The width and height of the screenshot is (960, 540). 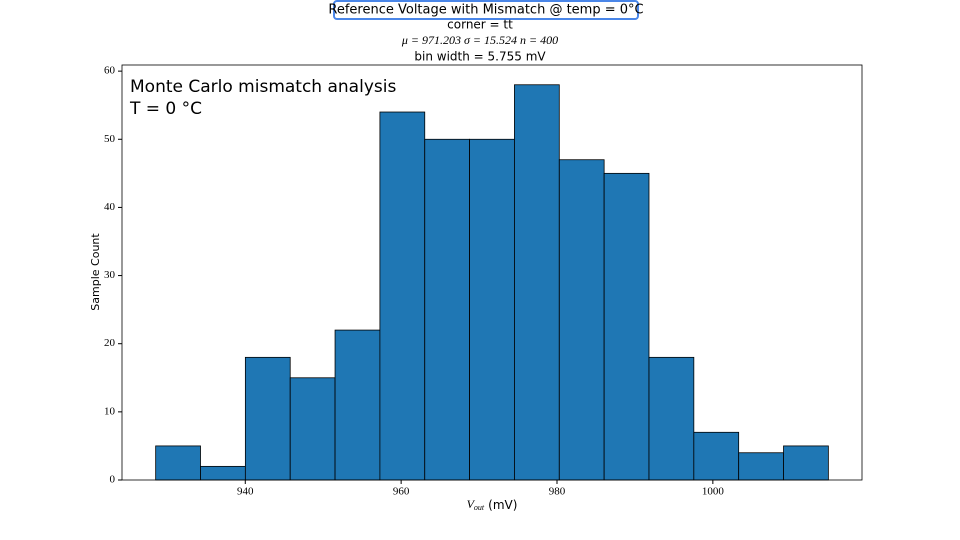 What do you see at coordinates (713, 492) in the screenshot?
I see `x-tick-label: 1000` at bounding box center [713, 492].